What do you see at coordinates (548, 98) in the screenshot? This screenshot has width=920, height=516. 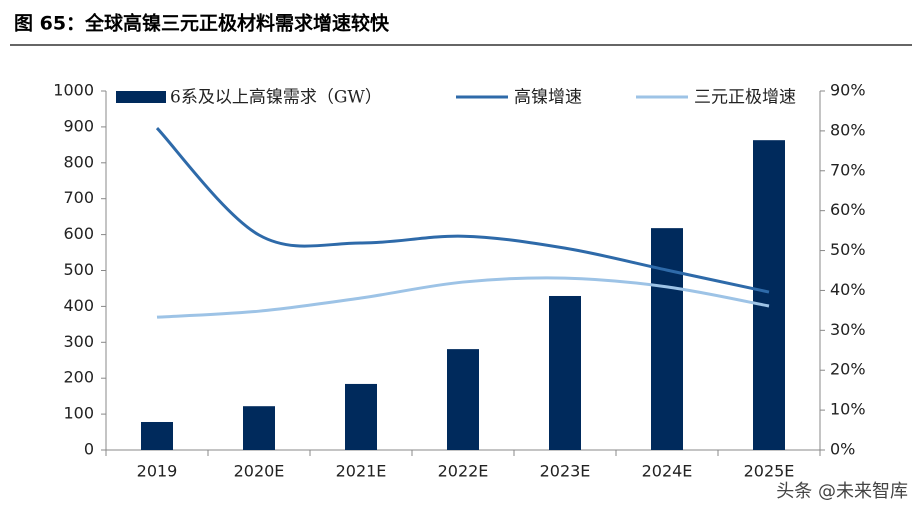 I see `legend-label: 高镍增速` at bounding box center [548, 98].